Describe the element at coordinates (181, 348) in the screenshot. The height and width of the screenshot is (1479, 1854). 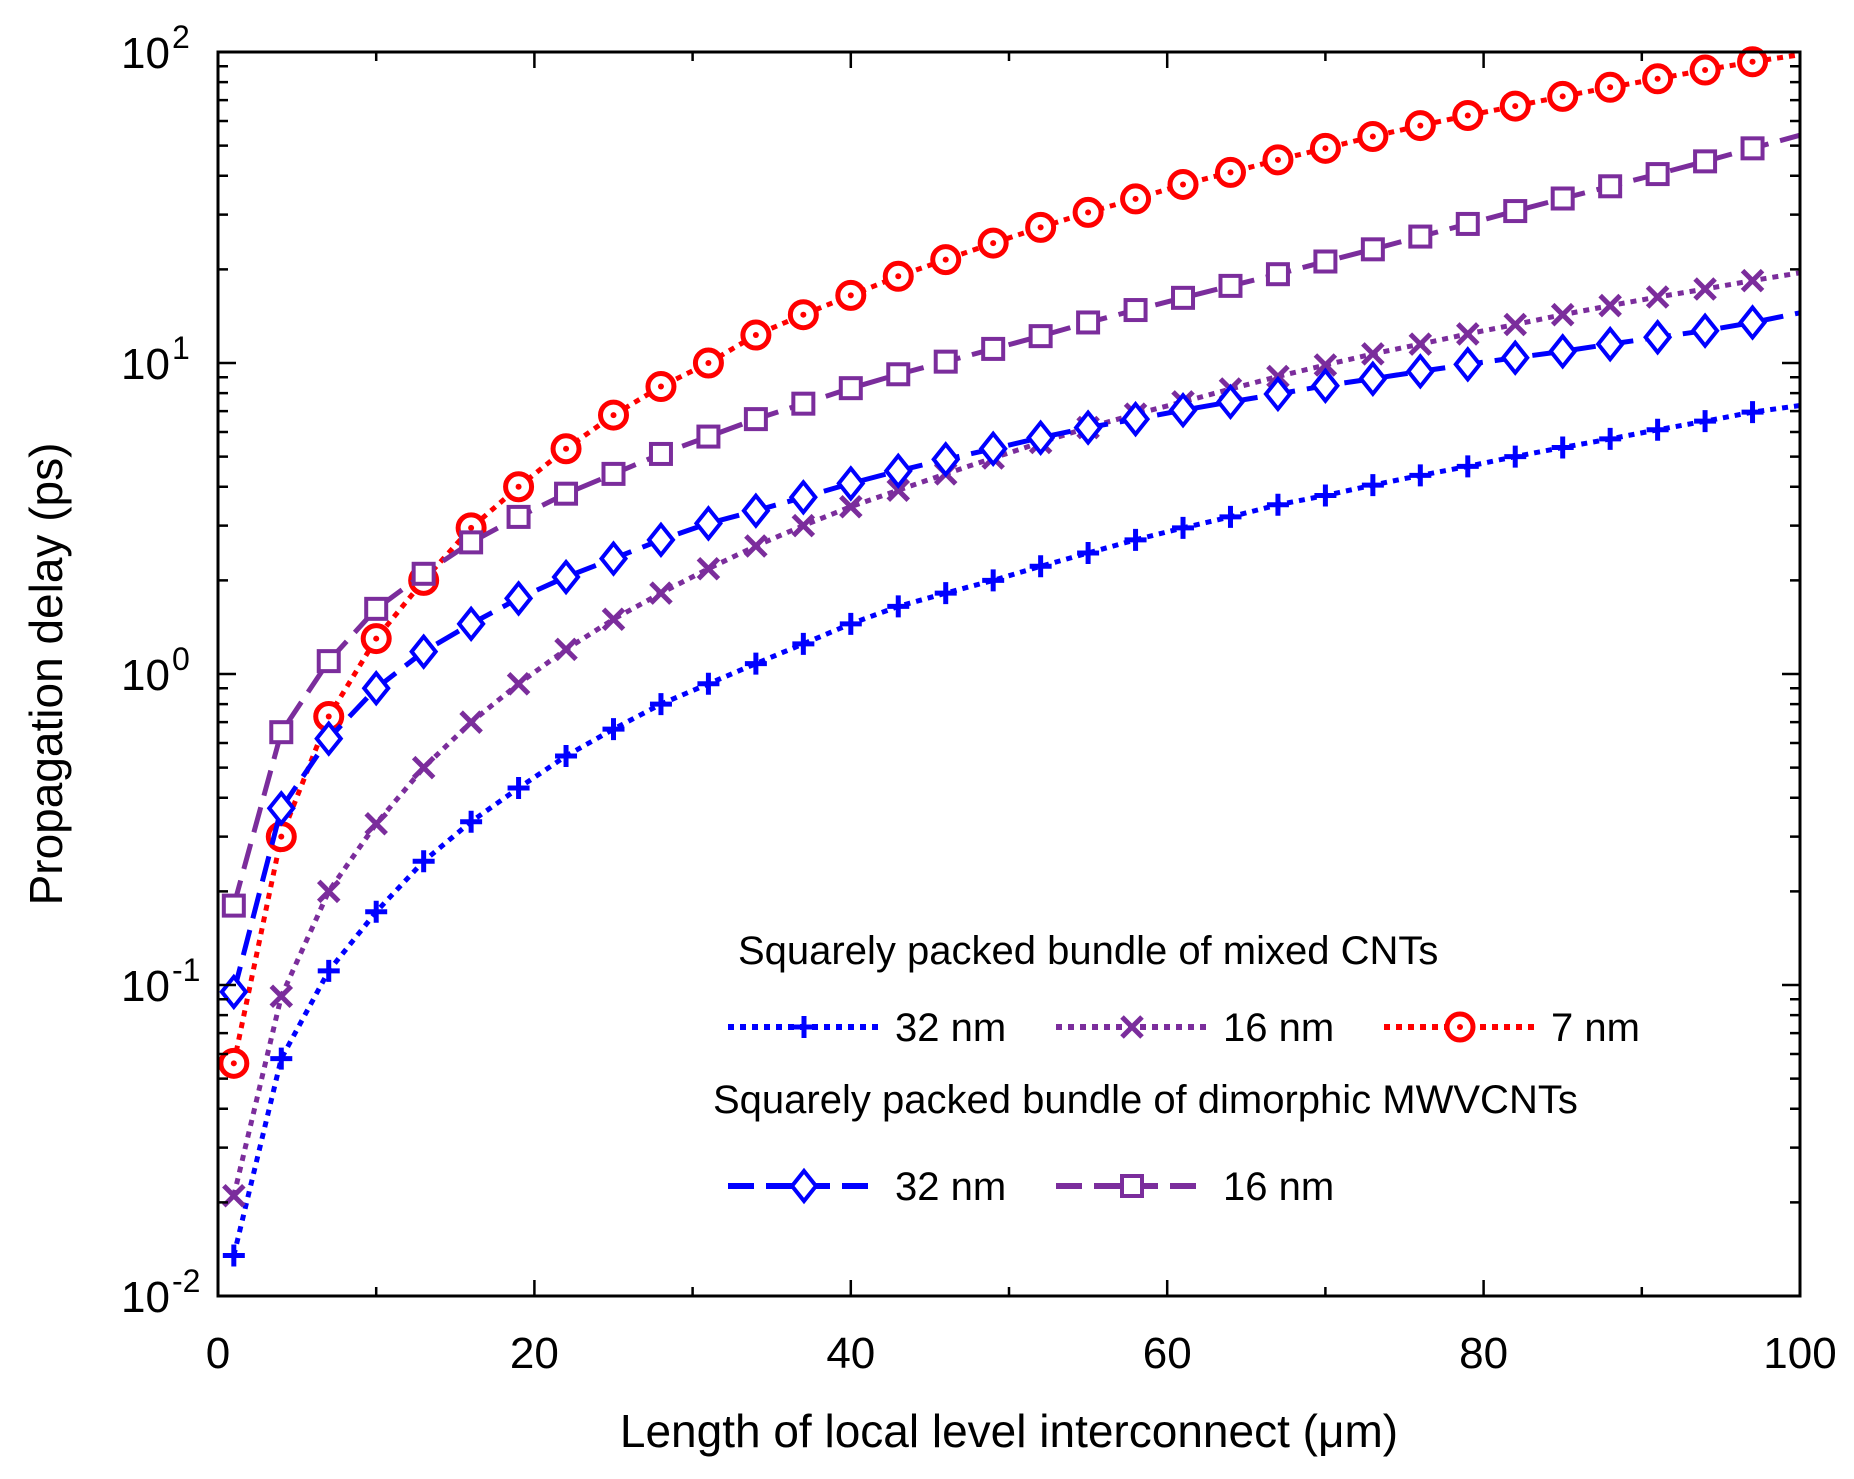
I see `svg-text: 1` at that location.